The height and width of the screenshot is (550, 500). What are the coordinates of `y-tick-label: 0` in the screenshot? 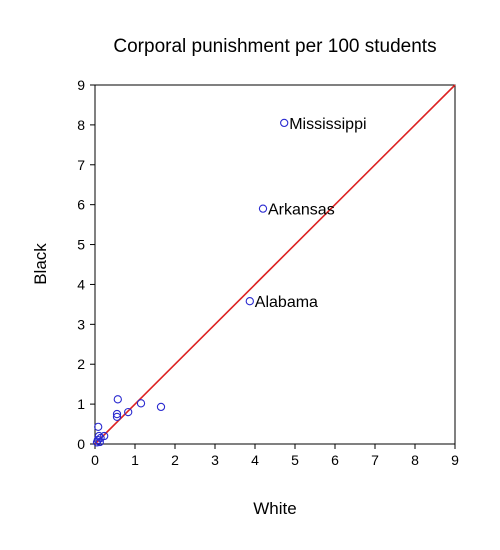 It's located at (81, 444).